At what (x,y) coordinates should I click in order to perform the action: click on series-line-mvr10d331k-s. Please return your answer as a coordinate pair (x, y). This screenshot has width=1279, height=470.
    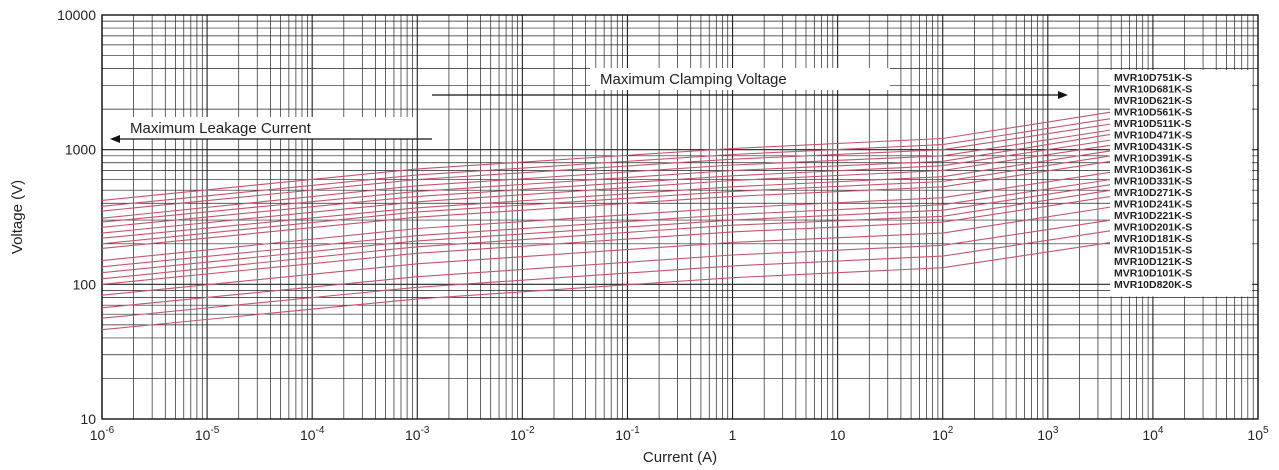
    Looking at the image, I should click on (606, 204).